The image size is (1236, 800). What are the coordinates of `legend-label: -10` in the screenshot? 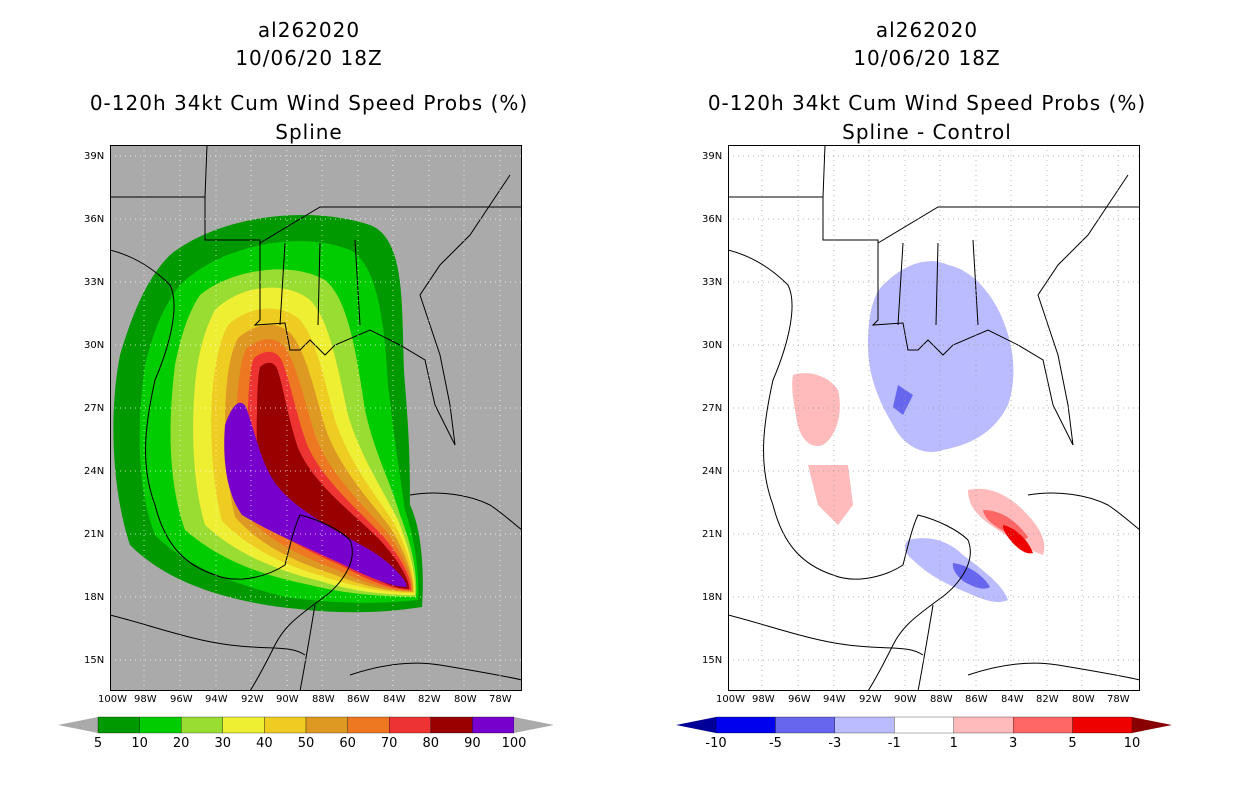 It's located at (716, 743).